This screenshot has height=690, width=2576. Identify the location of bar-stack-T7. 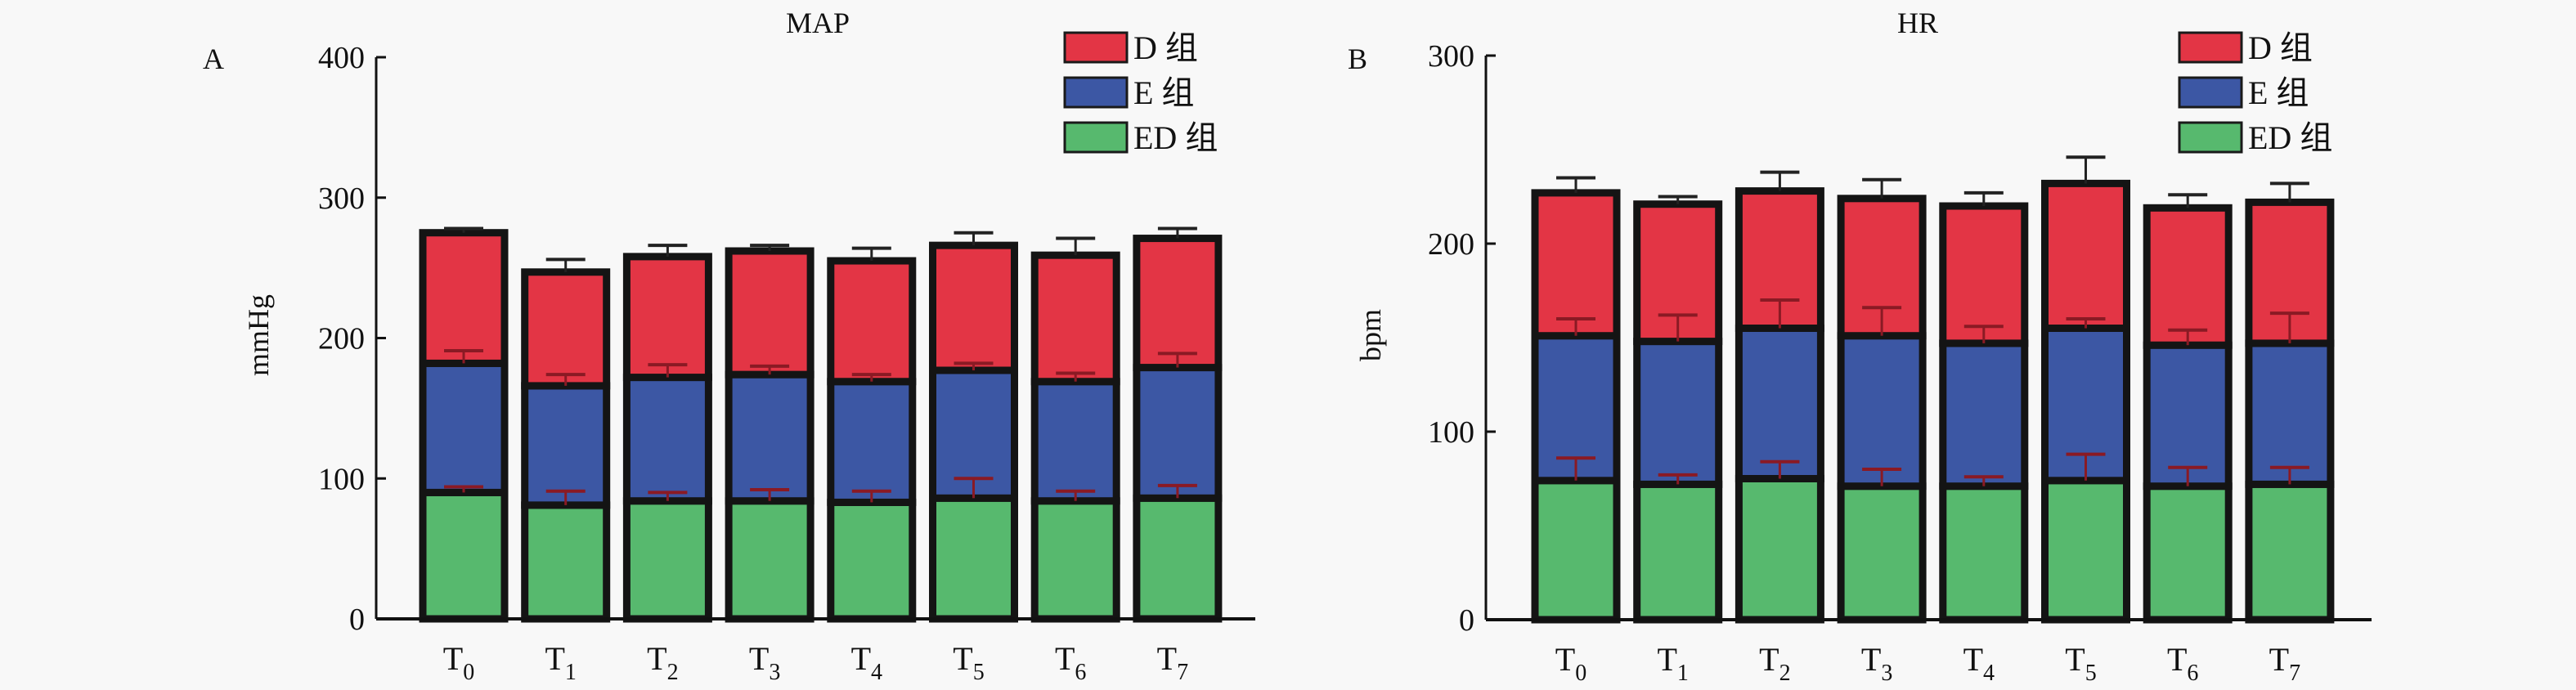
(1178, 424).